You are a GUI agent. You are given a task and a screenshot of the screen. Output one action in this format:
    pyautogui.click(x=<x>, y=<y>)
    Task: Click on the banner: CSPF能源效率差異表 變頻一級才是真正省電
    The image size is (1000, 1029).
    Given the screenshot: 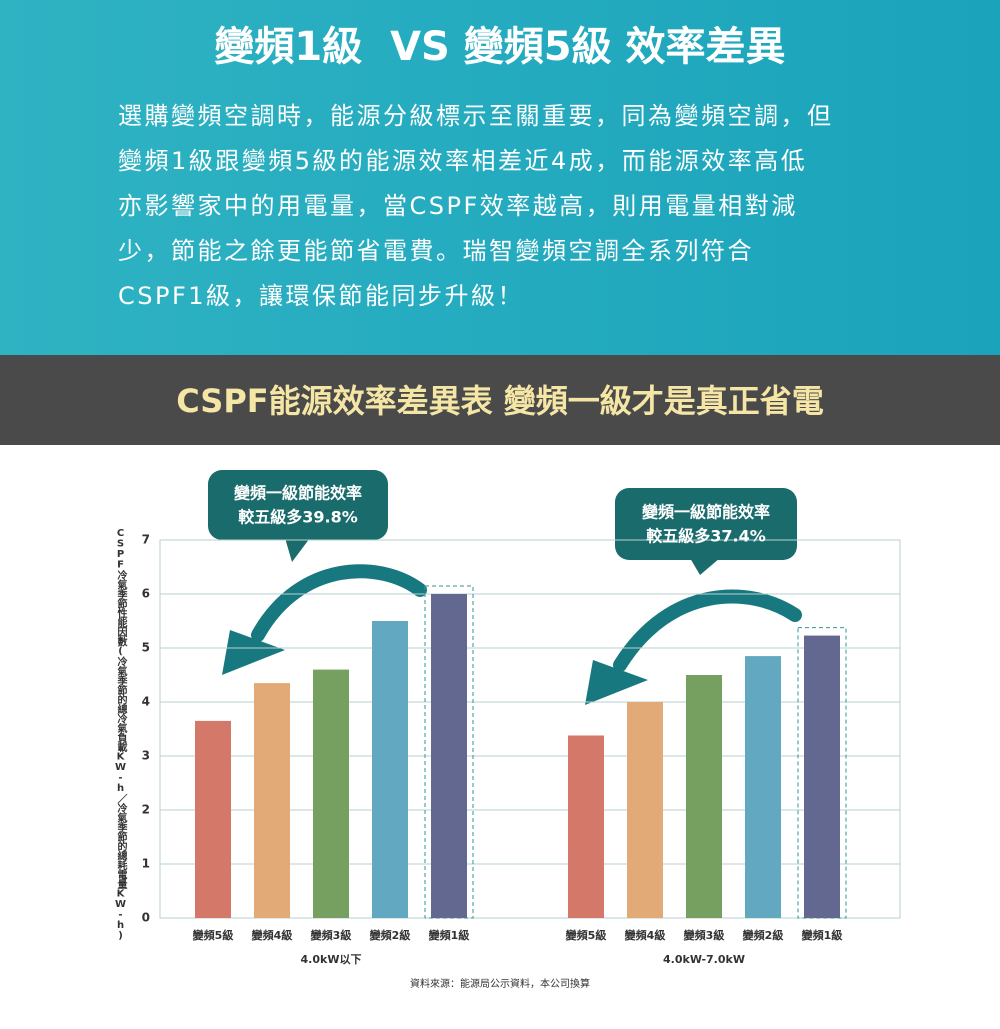 What is the action you would take?
    pyautogui.click(x=500, y=401)
    